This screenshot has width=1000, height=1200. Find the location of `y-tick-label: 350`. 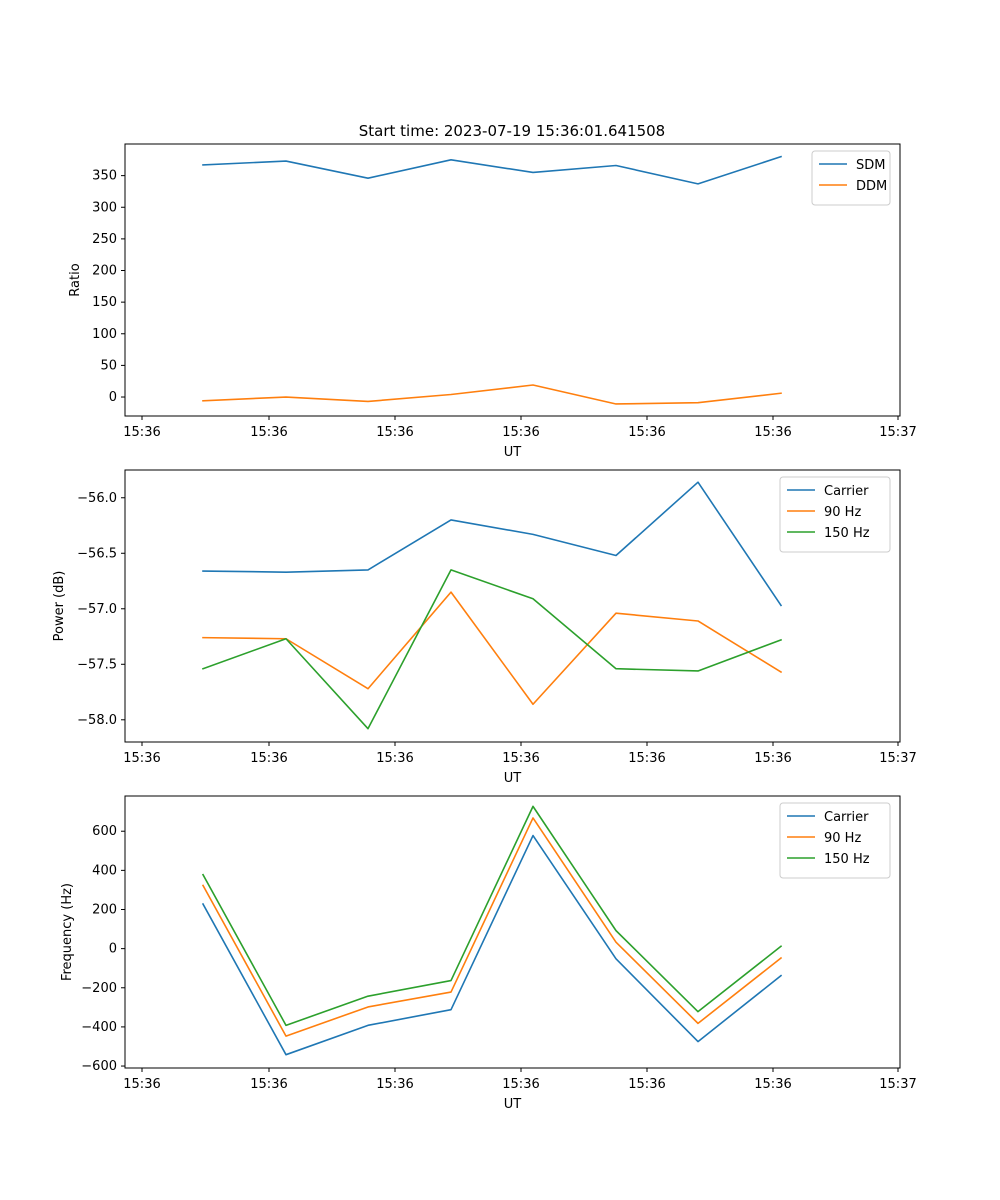

y-tick-label: 350 is located at coordinates (104, 176).